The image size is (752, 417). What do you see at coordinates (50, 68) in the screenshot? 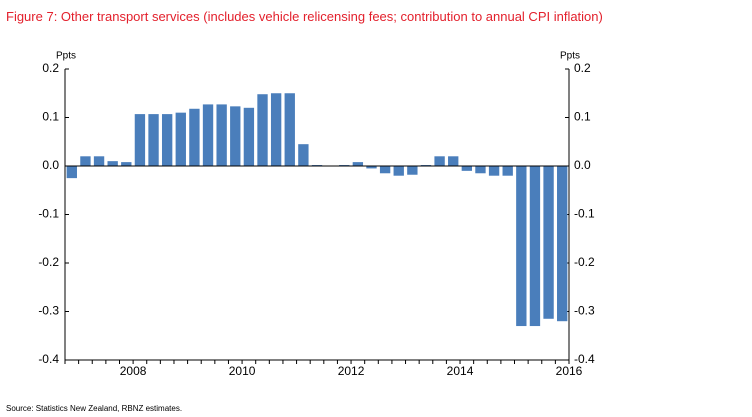
I see `y-tick-label: 0.2` at bounding box center [50, 68].